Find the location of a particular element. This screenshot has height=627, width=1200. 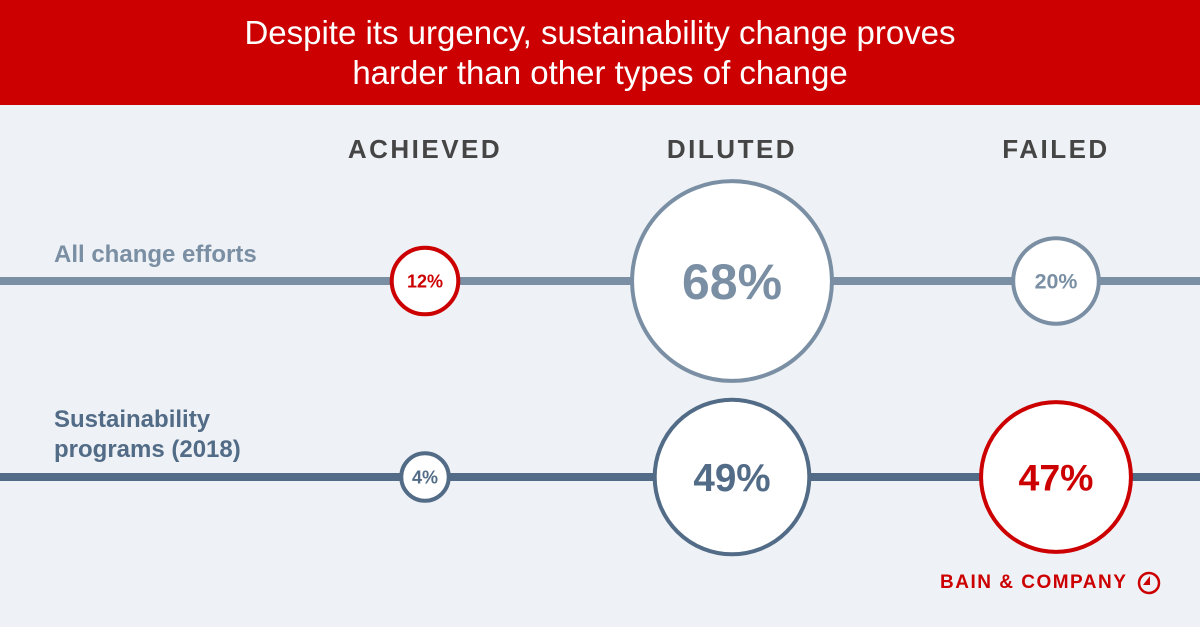

bubble-label: 49% is located at coordinates (731, 478).